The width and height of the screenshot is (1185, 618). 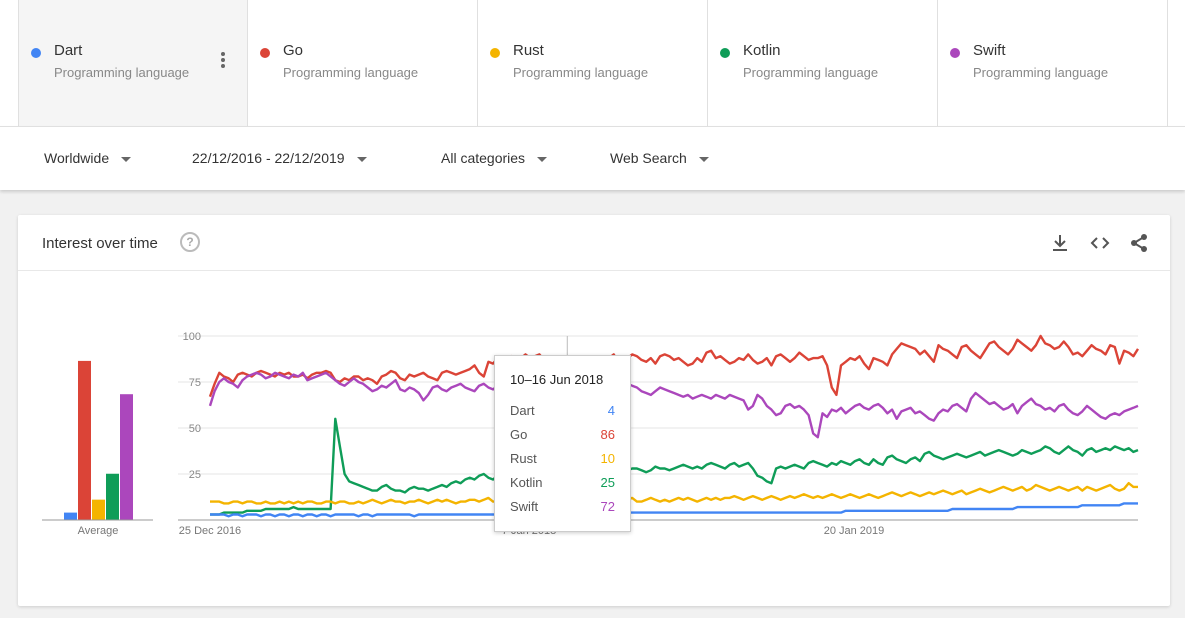 I want to click on category-label: All categories, so click(x=483, y=158).